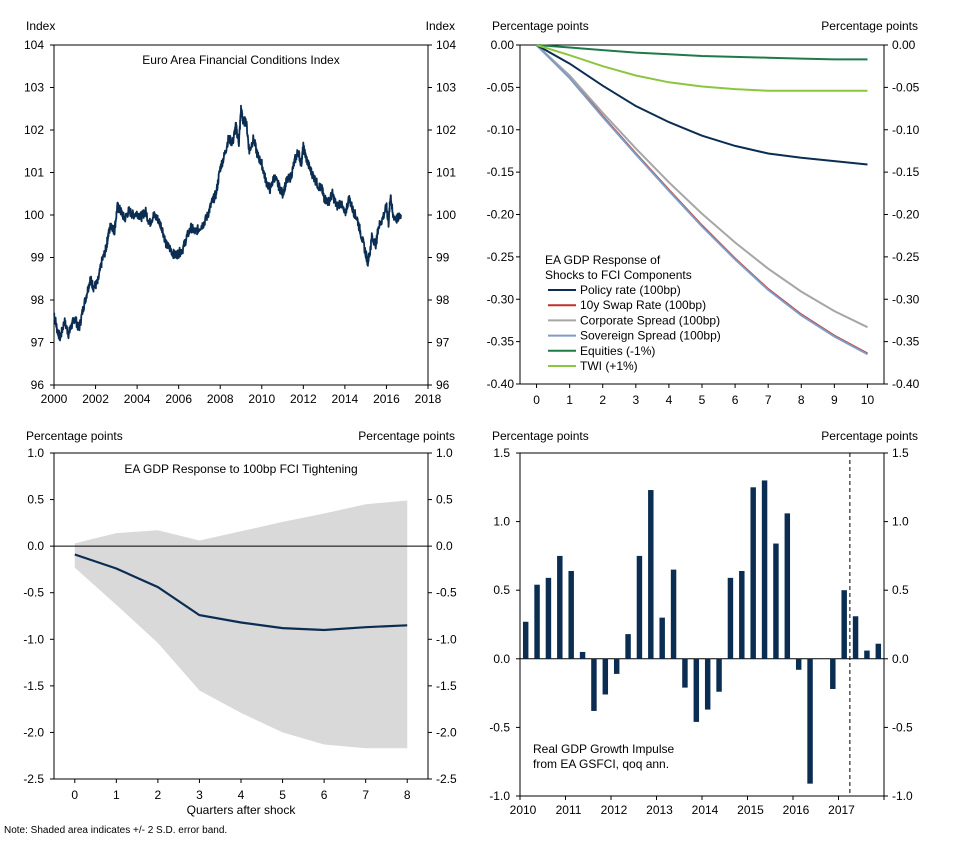 The image size is (961, 841). I want to click on x-tick-label: 2018, so click(428, 399).